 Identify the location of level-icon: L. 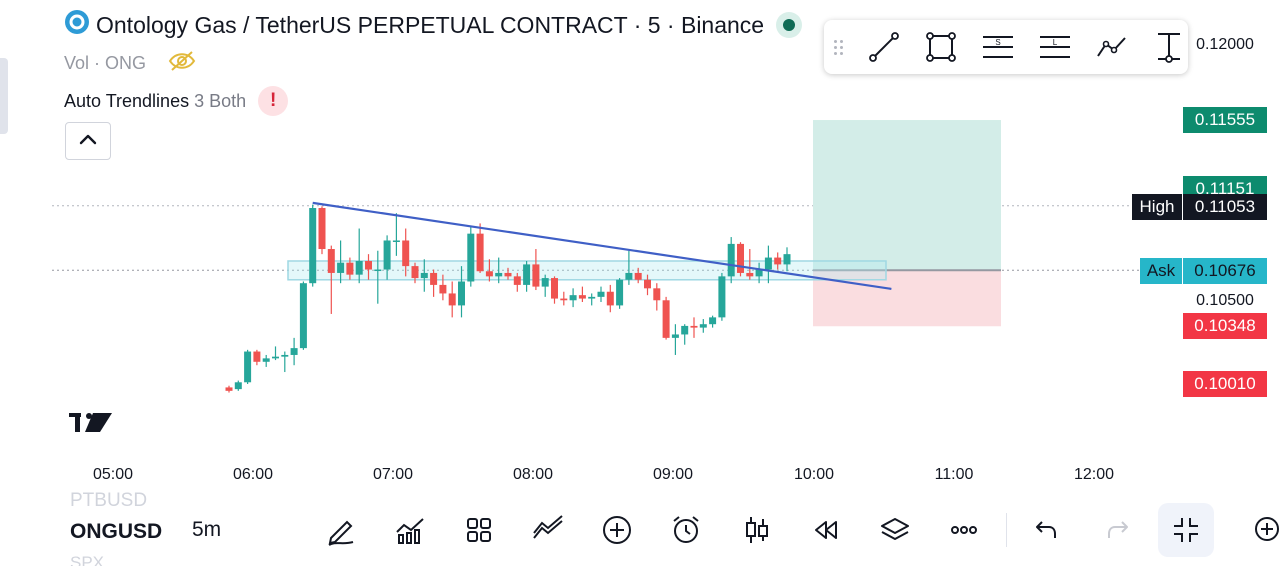
(1055, 47).